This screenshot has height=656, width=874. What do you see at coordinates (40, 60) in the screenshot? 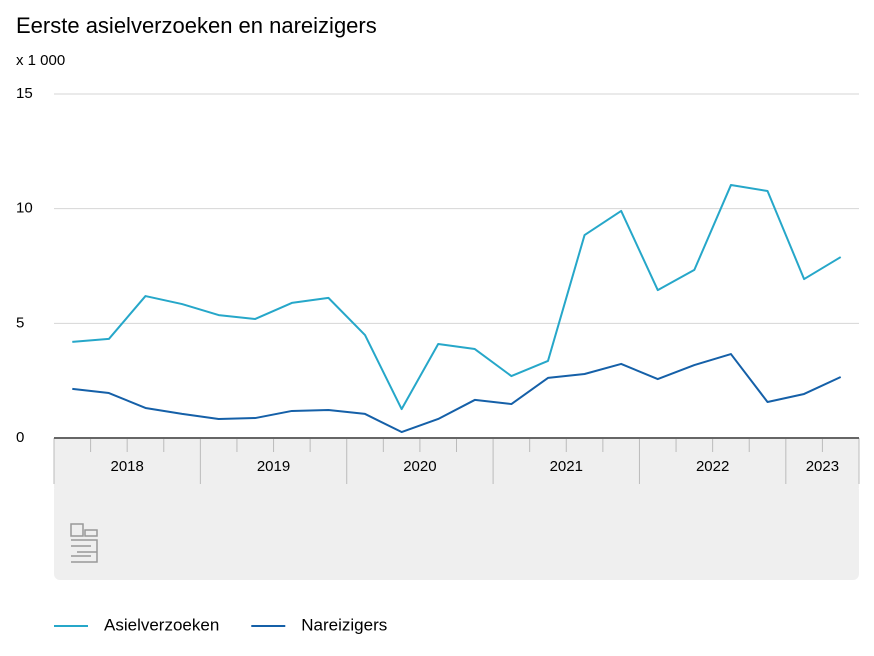
I see `y-unit: x 1 000` at bounding box center [40, 60].